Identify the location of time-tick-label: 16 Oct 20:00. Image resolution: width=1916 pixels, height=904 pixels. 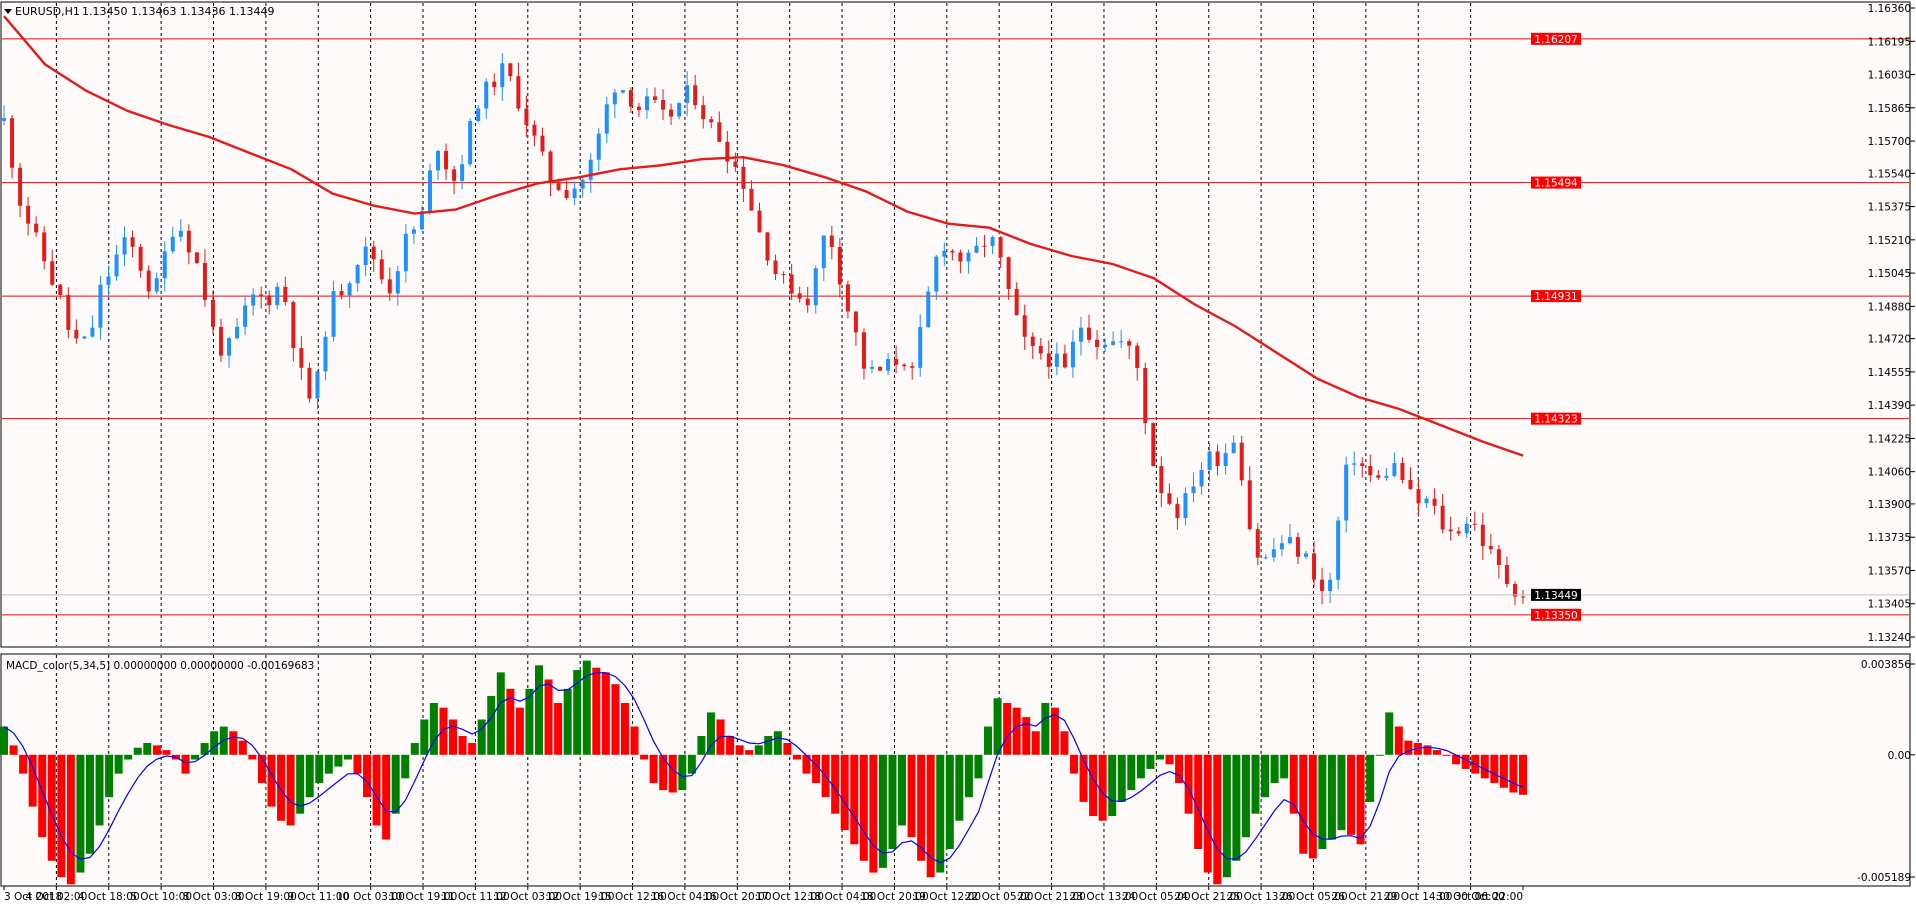
(737, 897).